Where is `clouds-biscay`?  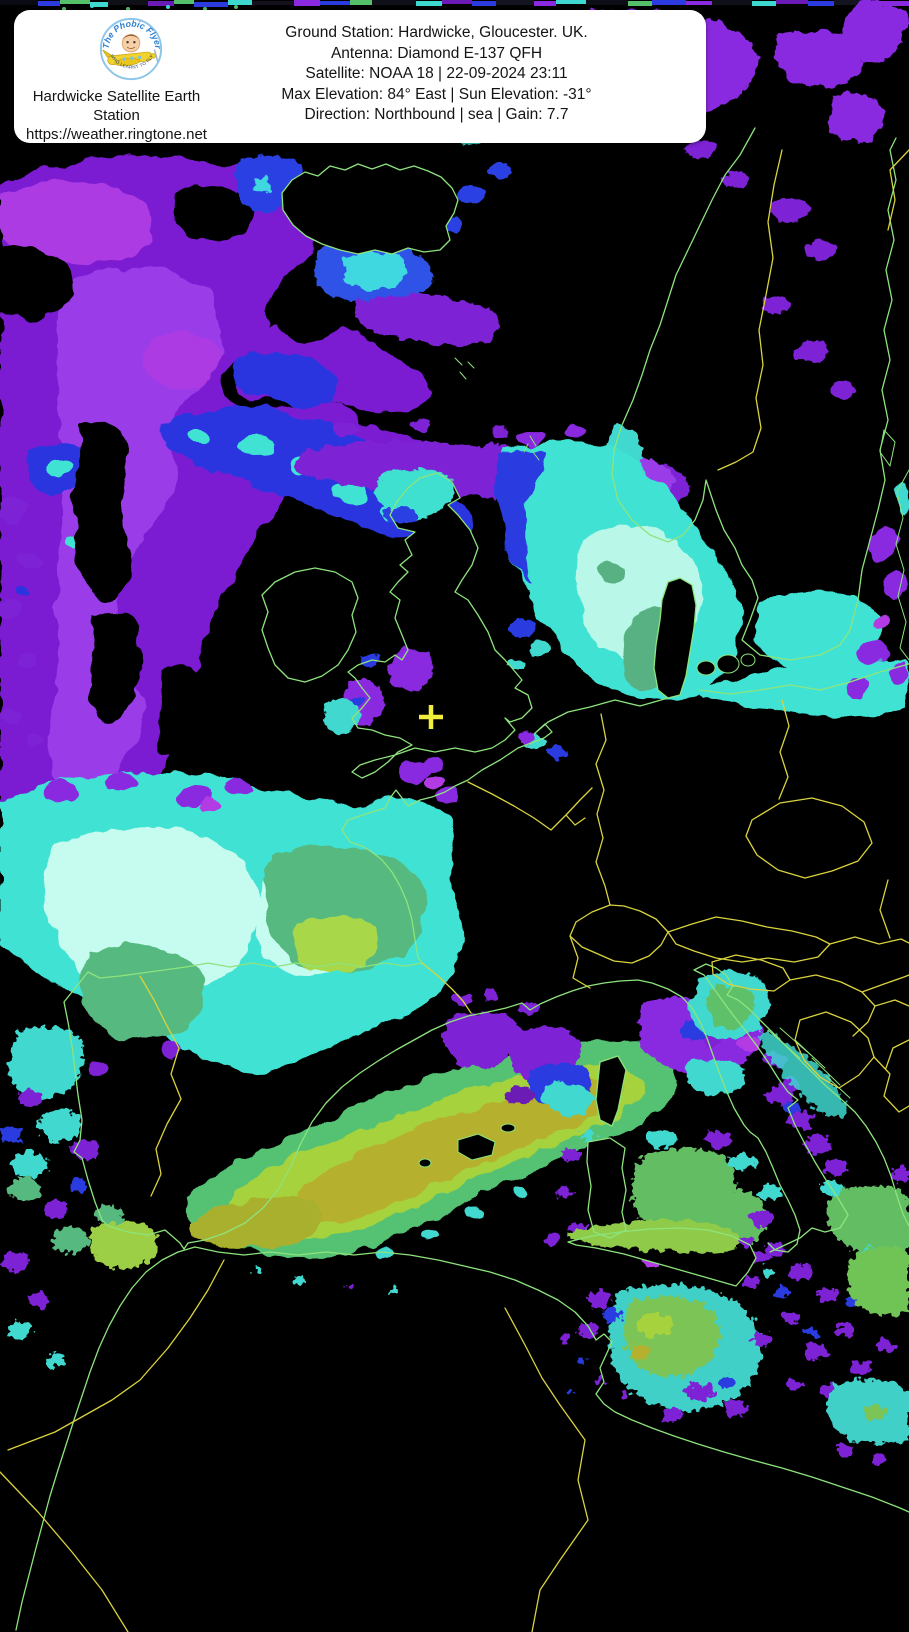
clouds-biscay is located at coordinates (231, 916).